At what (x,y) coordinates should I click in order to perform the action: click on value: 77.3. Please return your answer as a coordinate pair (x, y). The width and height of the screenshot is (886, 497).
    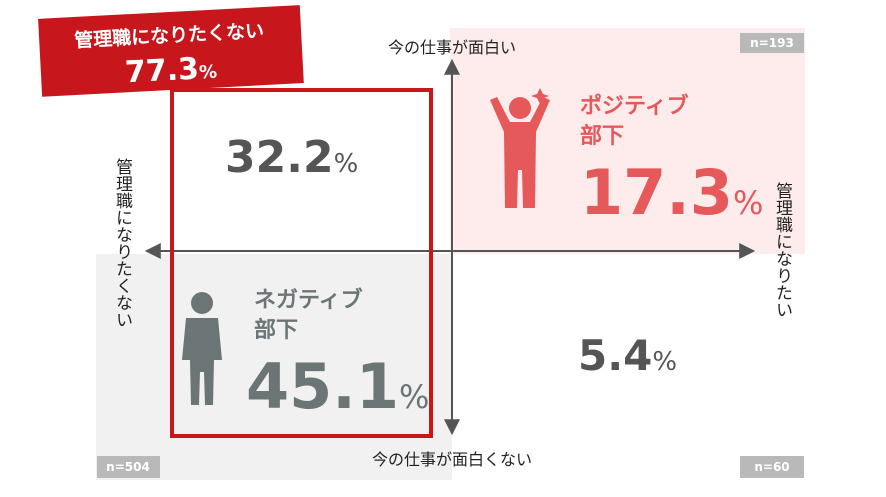
    Looking at the image, I should click on (162, 71).